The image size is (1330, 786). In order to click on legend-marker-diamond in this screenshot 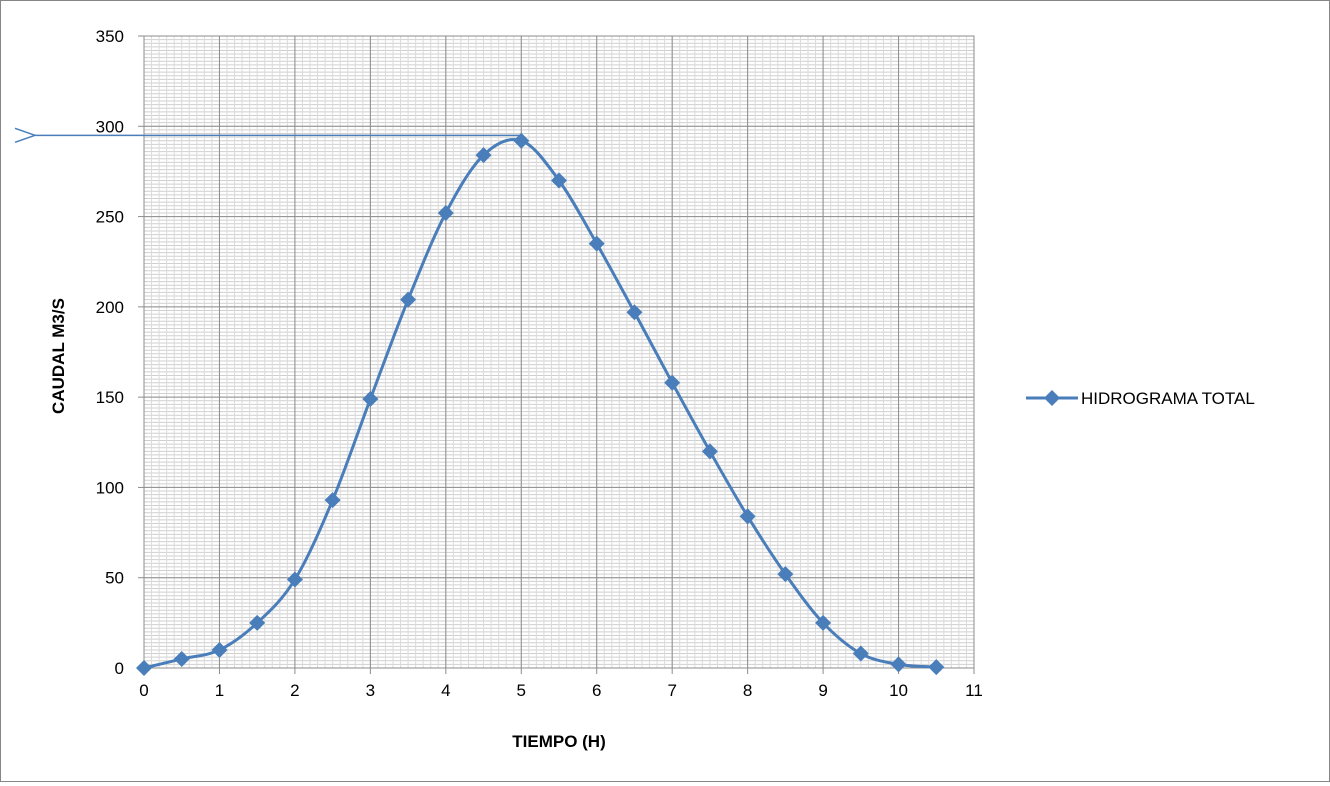, I will do `click(1052, 398)`.